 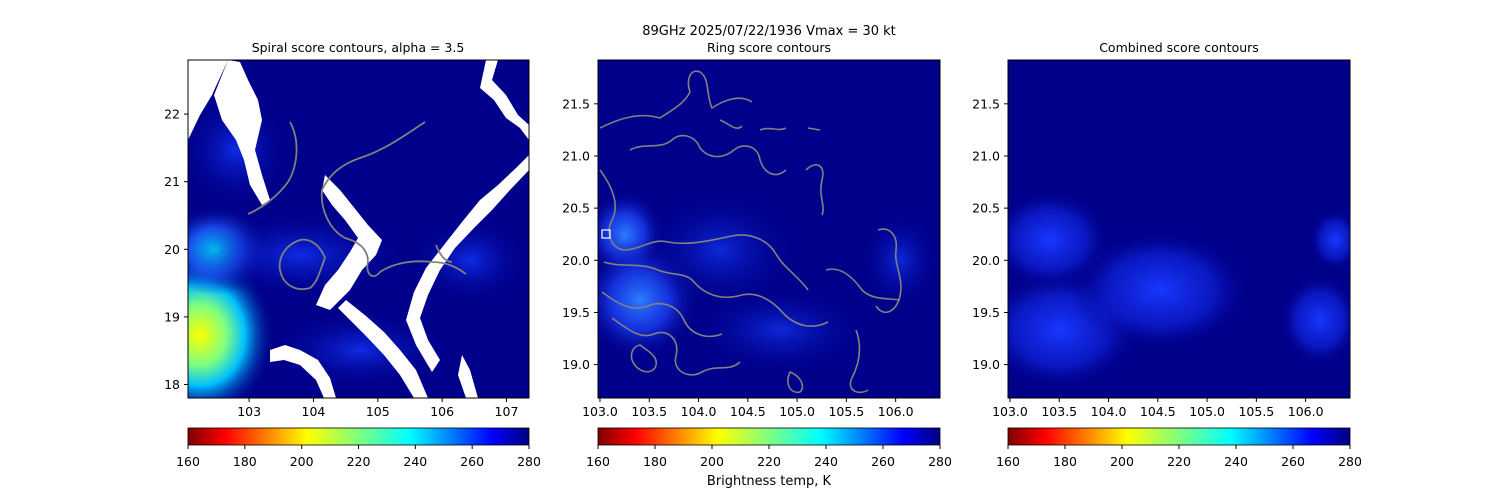 What do you see at coordinates (1179, 47) in the screenshot?
I see `combined-panel-title: Combined score contours` at bounding box center [1179, 47].